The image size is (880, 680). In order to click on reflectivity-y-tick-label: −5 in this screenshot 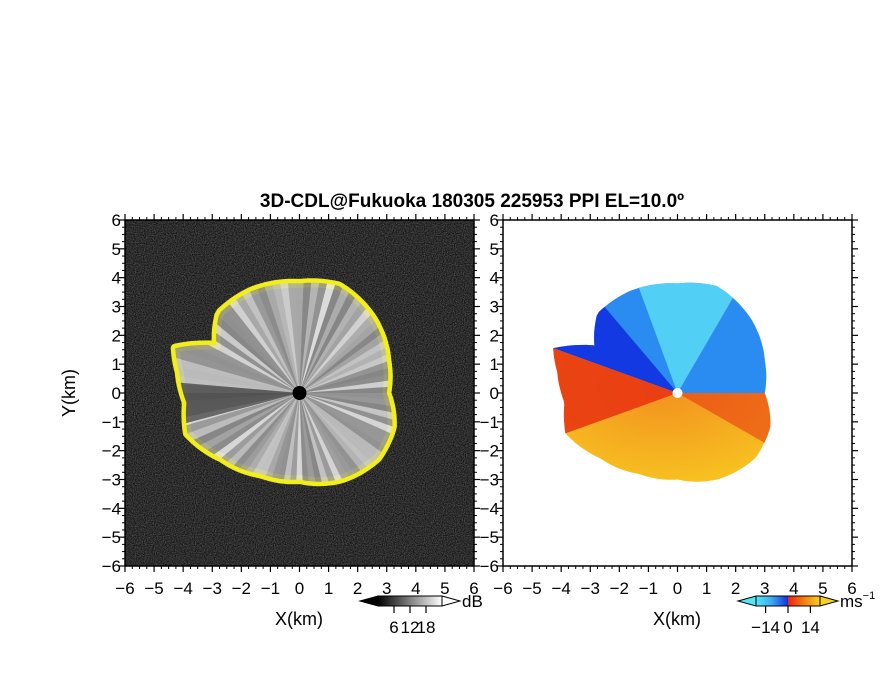, I will do `click(111, 537)`.